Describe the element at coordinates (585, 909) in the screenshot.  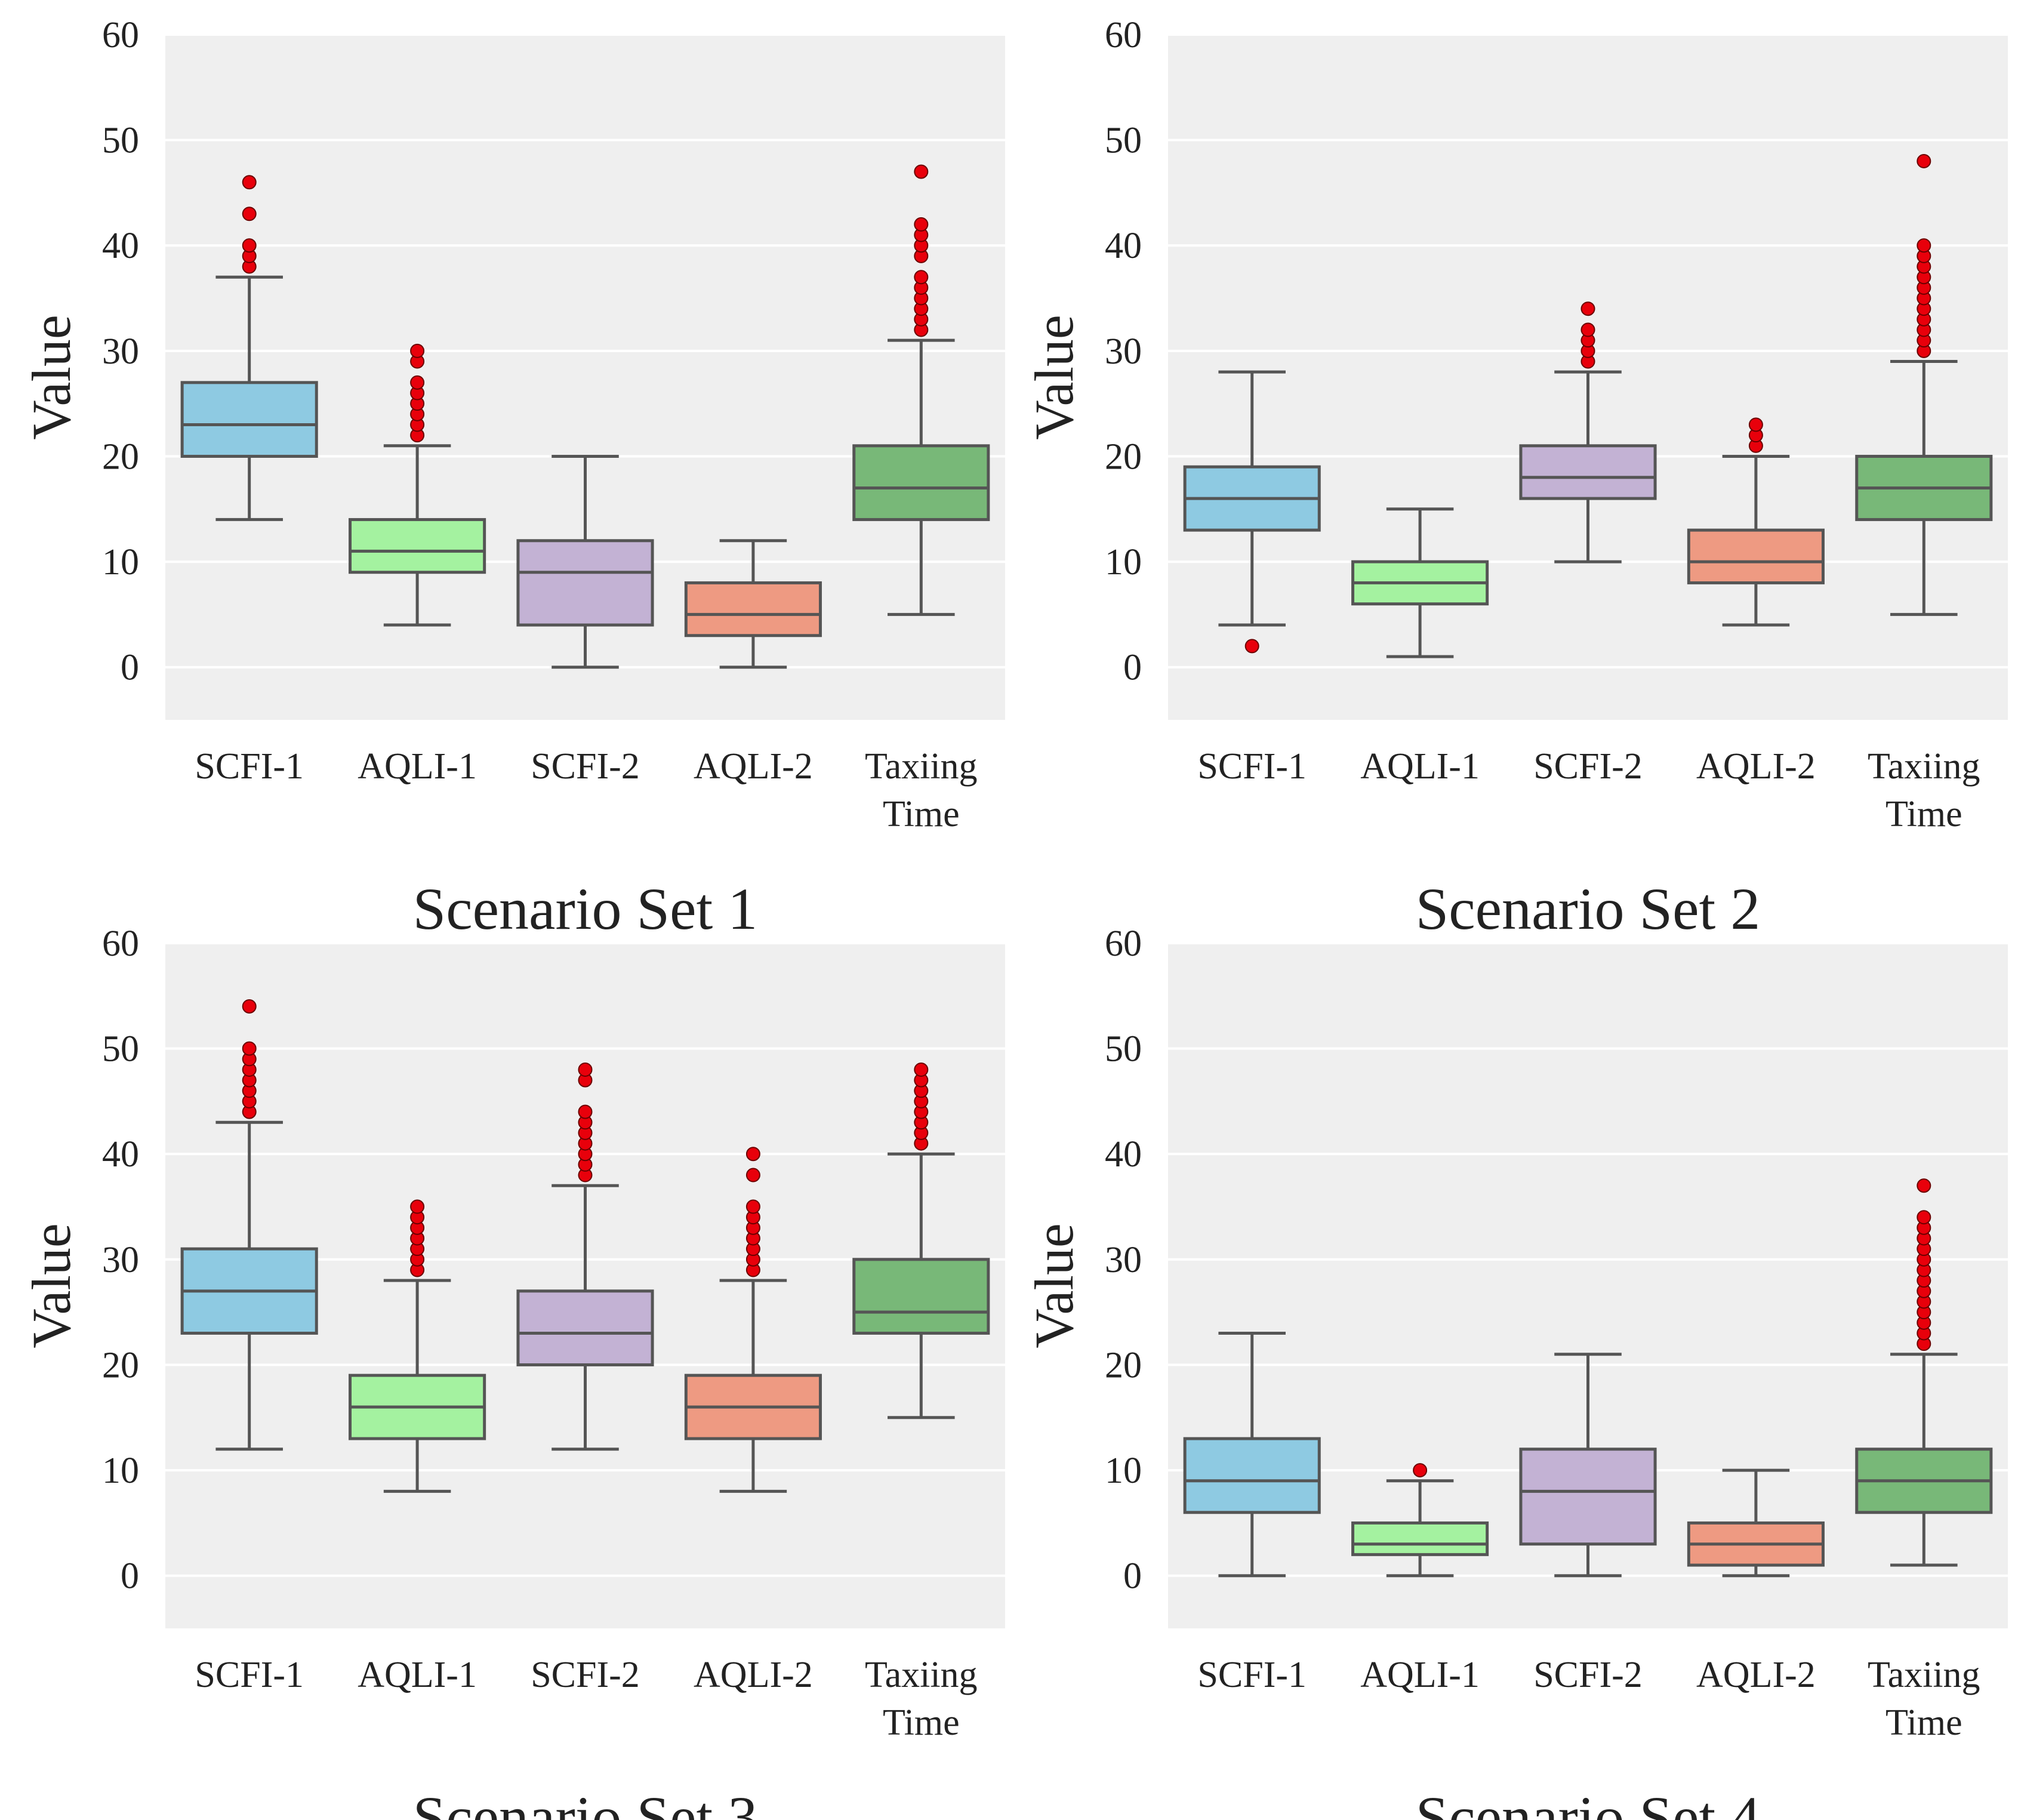
I see `chart-title: Scenario Set 1` at that location.